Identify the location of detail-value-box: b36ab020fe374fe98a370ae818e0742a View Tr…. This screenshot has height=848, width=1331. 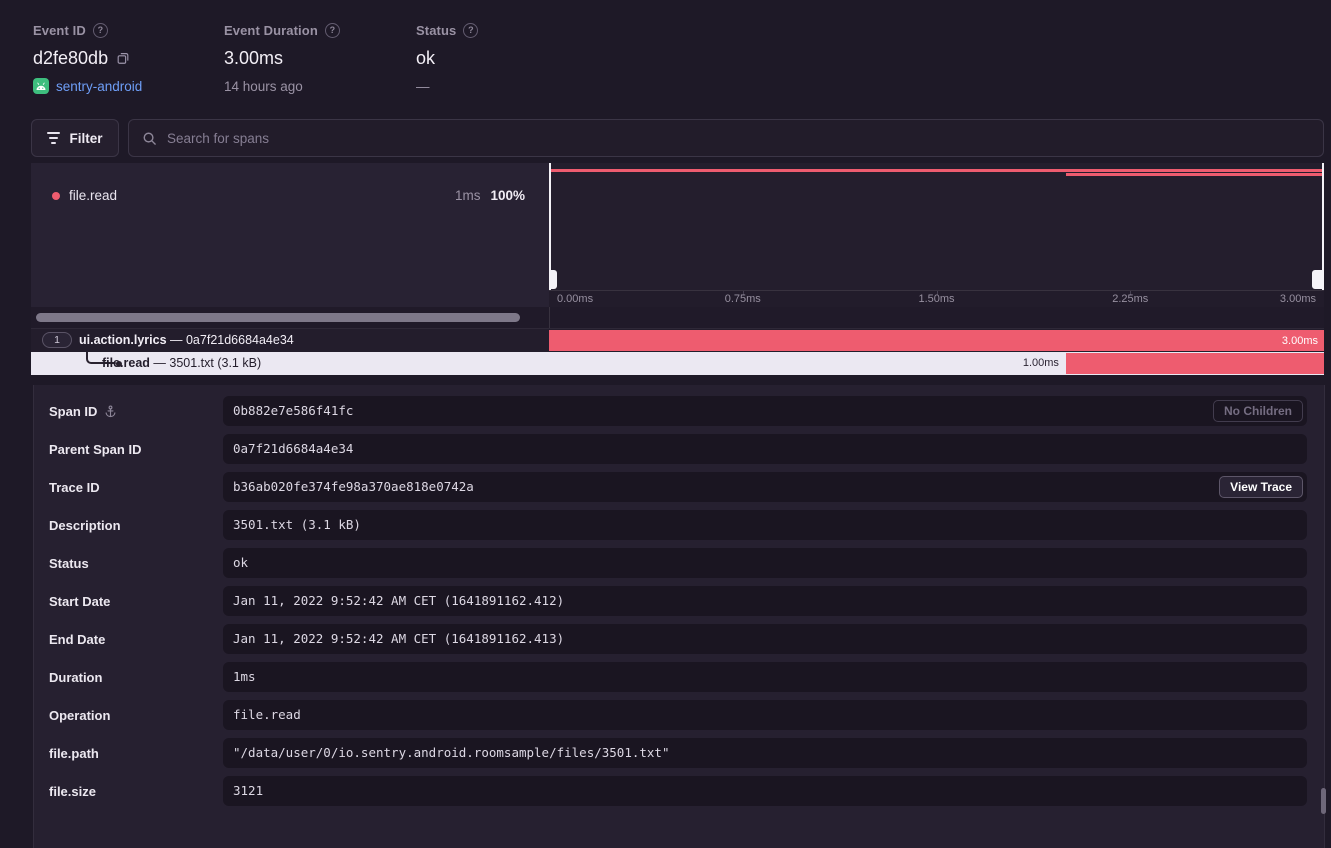
(765, 487).